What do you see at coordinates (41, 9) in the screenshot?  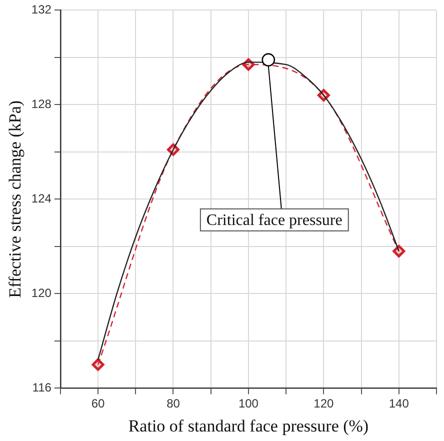 I see `y-tick-label: 132` at bounding box center [41, 9].